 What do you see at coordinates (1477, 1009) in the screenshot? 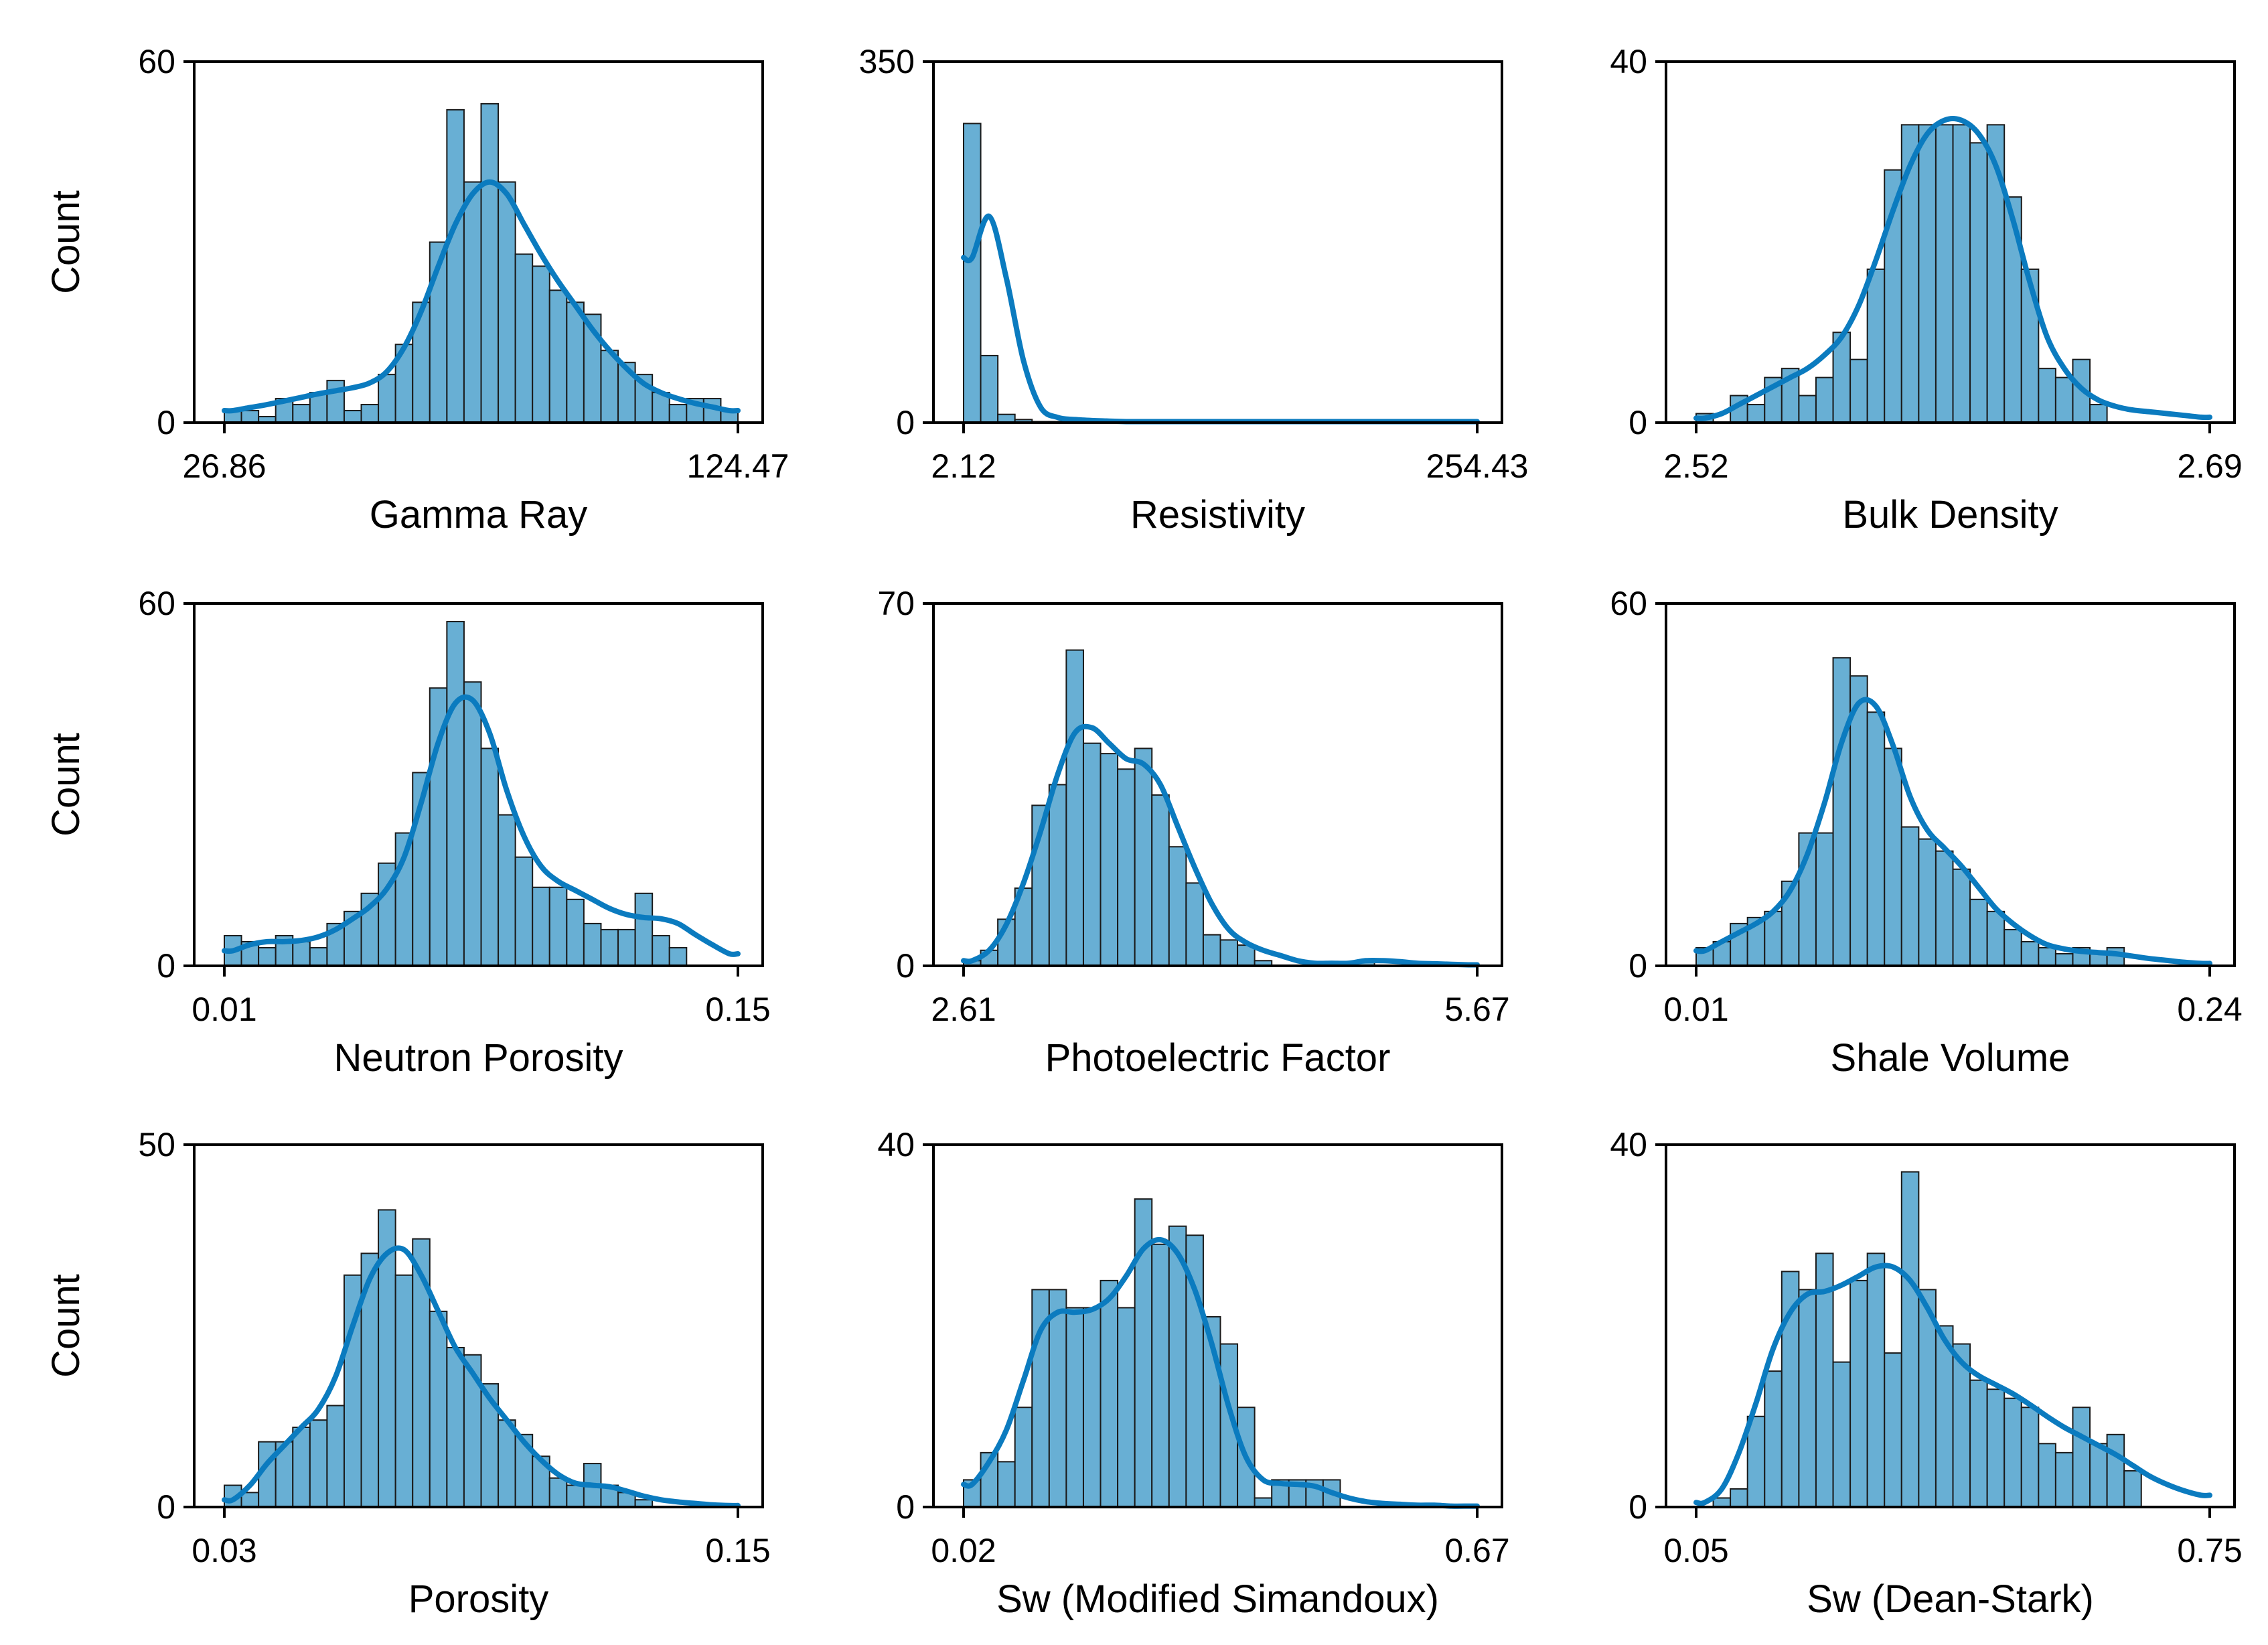
I see `x-tick-label-max: 5.67` at bounding box center [1477, 1009].